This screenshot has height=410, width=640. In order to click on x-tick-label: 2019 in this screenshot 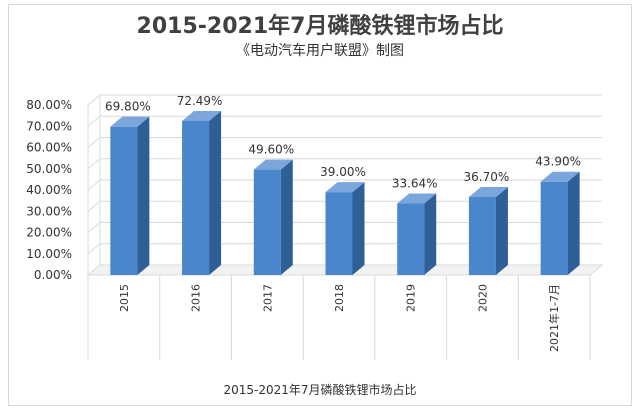, I will do `click(411, 298)`.